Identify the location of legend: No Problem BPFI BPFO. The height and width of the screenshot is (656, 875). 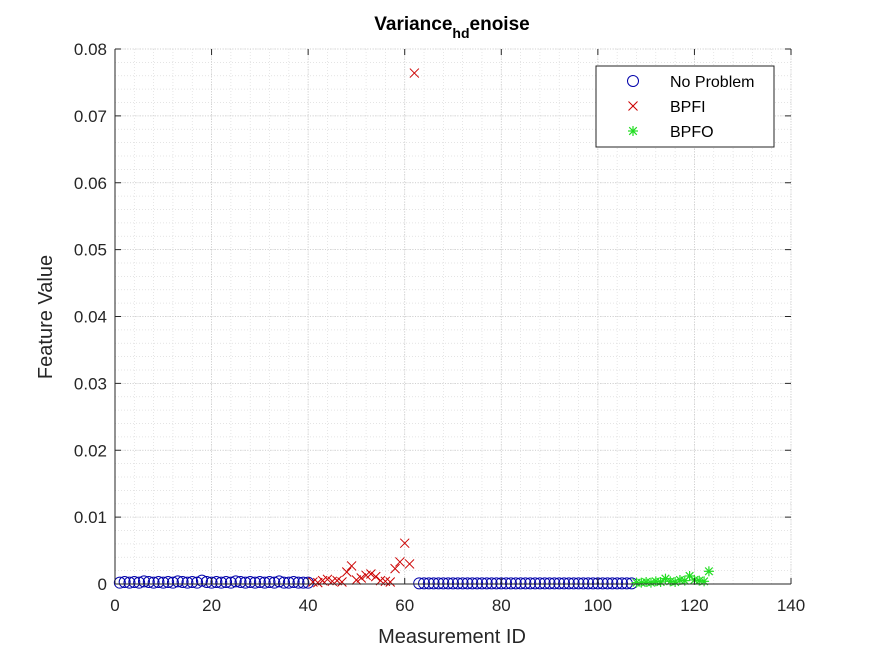
(685, 106).